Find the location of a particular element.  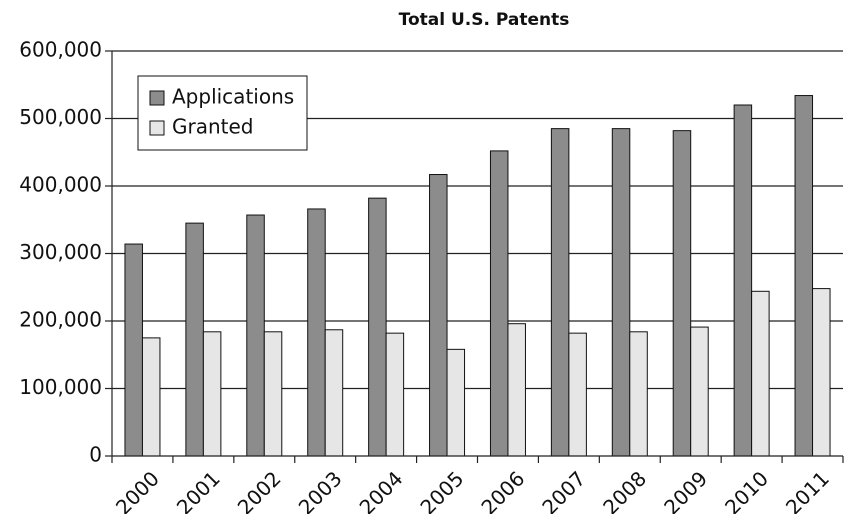

y-tick-label: 600,000 is located at coordinates (60, 50).